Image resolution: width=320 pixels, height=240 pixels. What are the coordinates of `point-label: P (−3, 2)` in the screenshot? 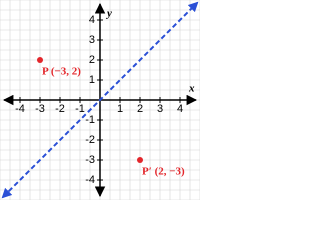 It's located at (61, 72).